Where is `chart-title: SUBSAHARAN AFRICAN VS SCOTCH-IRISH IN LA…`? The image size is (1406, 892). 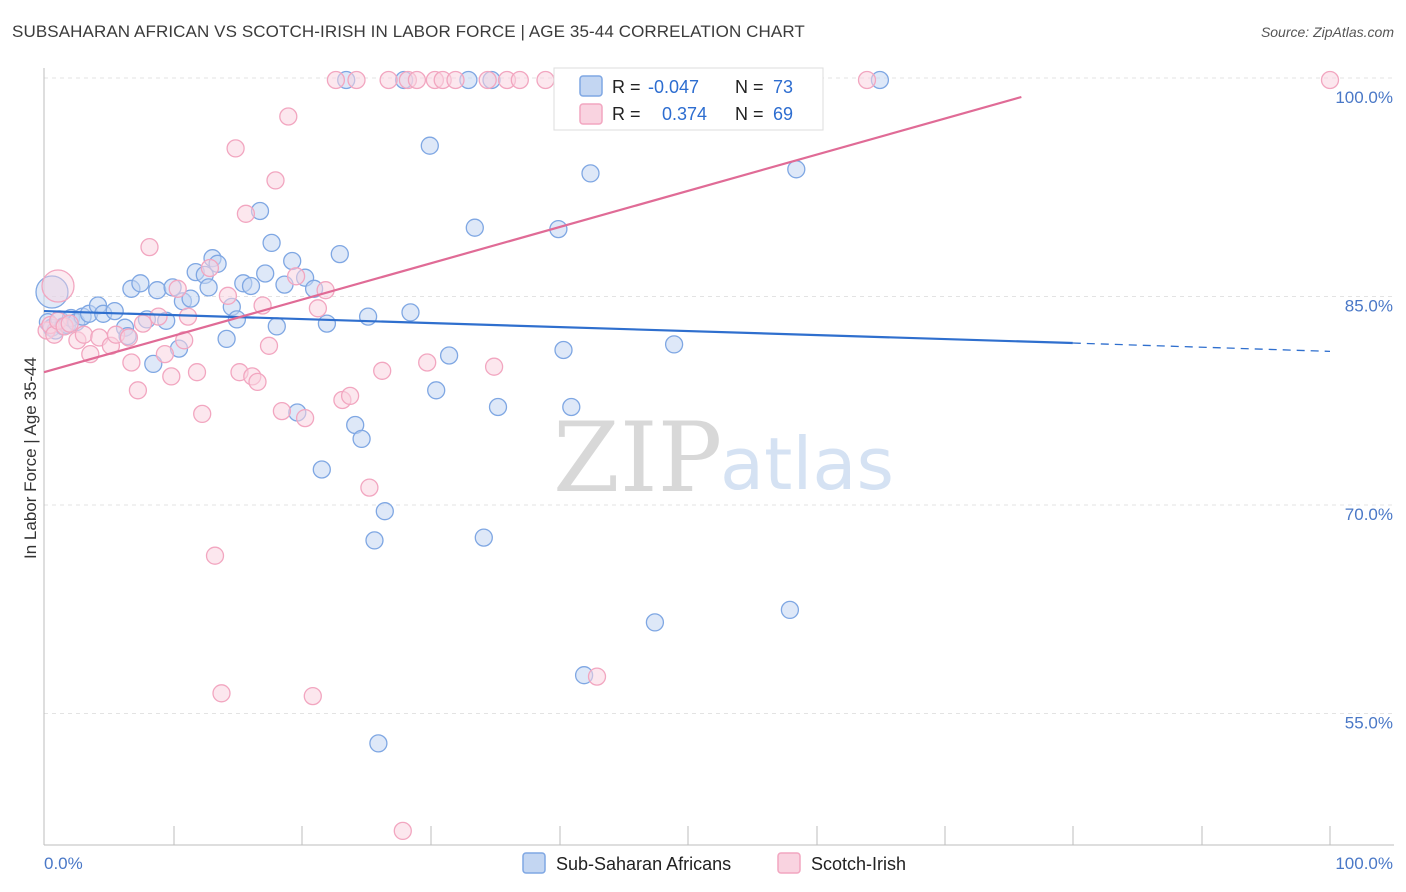
chart-title: SUBSAHARAN AFRICAN VS SCOTCH-IRISH IN LA… is located at coordinates (408, 31).